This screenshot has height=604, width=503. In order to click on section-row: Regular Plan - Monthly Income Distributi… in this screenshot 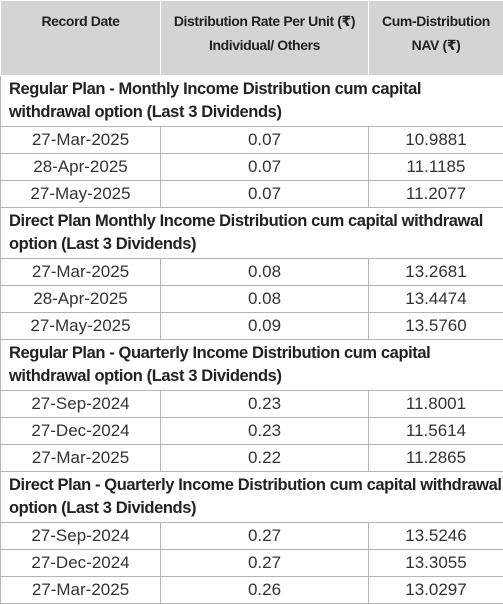, I will do `click(252, 101)`.